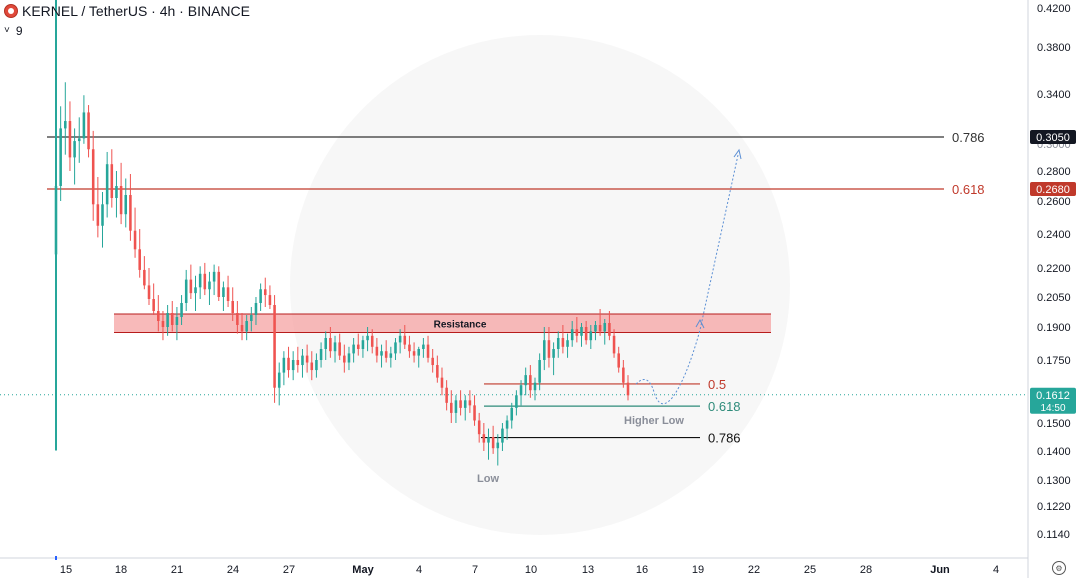 Image resolution: width=1080 pixels, height=578 pixels. I want to click on higher-low-annotation: Higher Low, so click(654, 421).